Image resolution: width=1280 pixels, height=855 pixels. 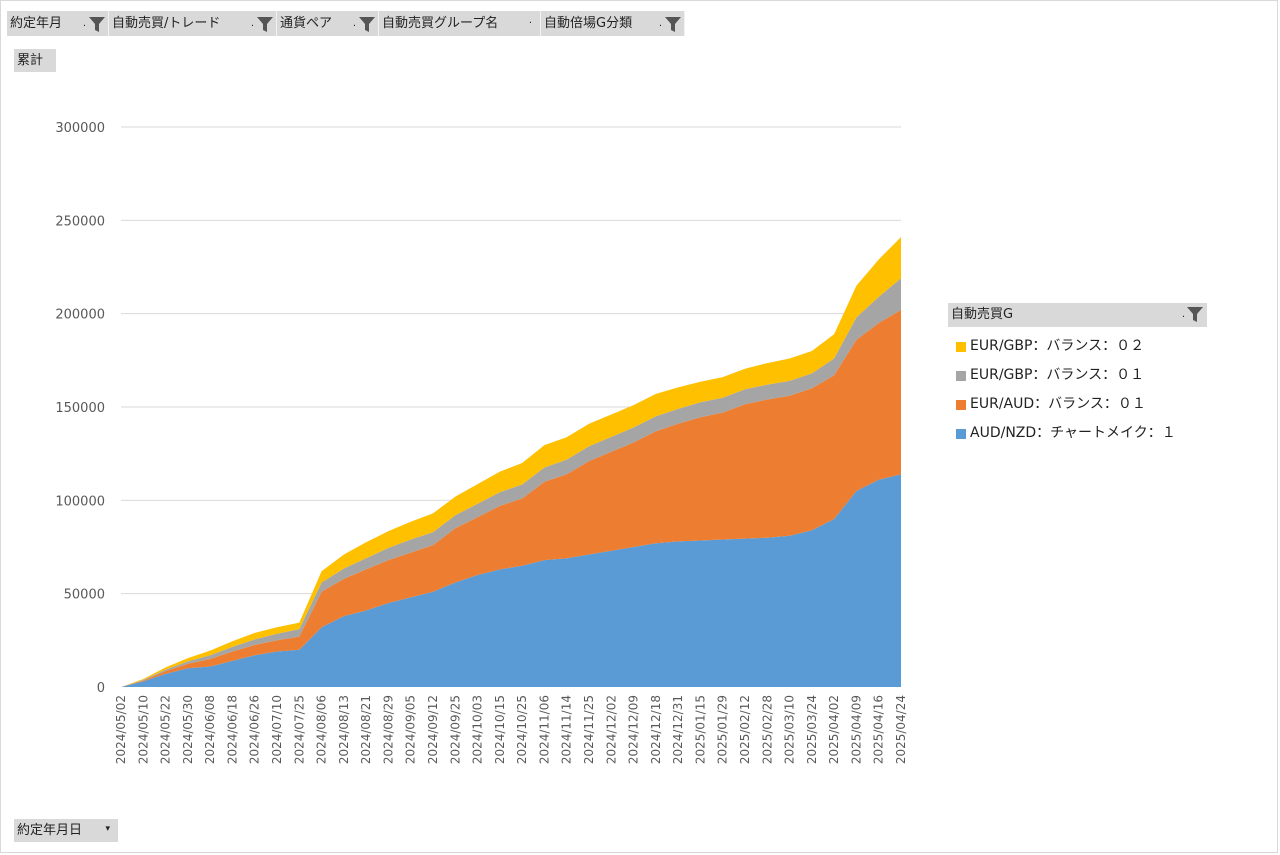 What do you see at coordinates (879, 729) in the screenshot?
I see `x-tick-label: 2025/04/16` at bounding box center [879, 729].